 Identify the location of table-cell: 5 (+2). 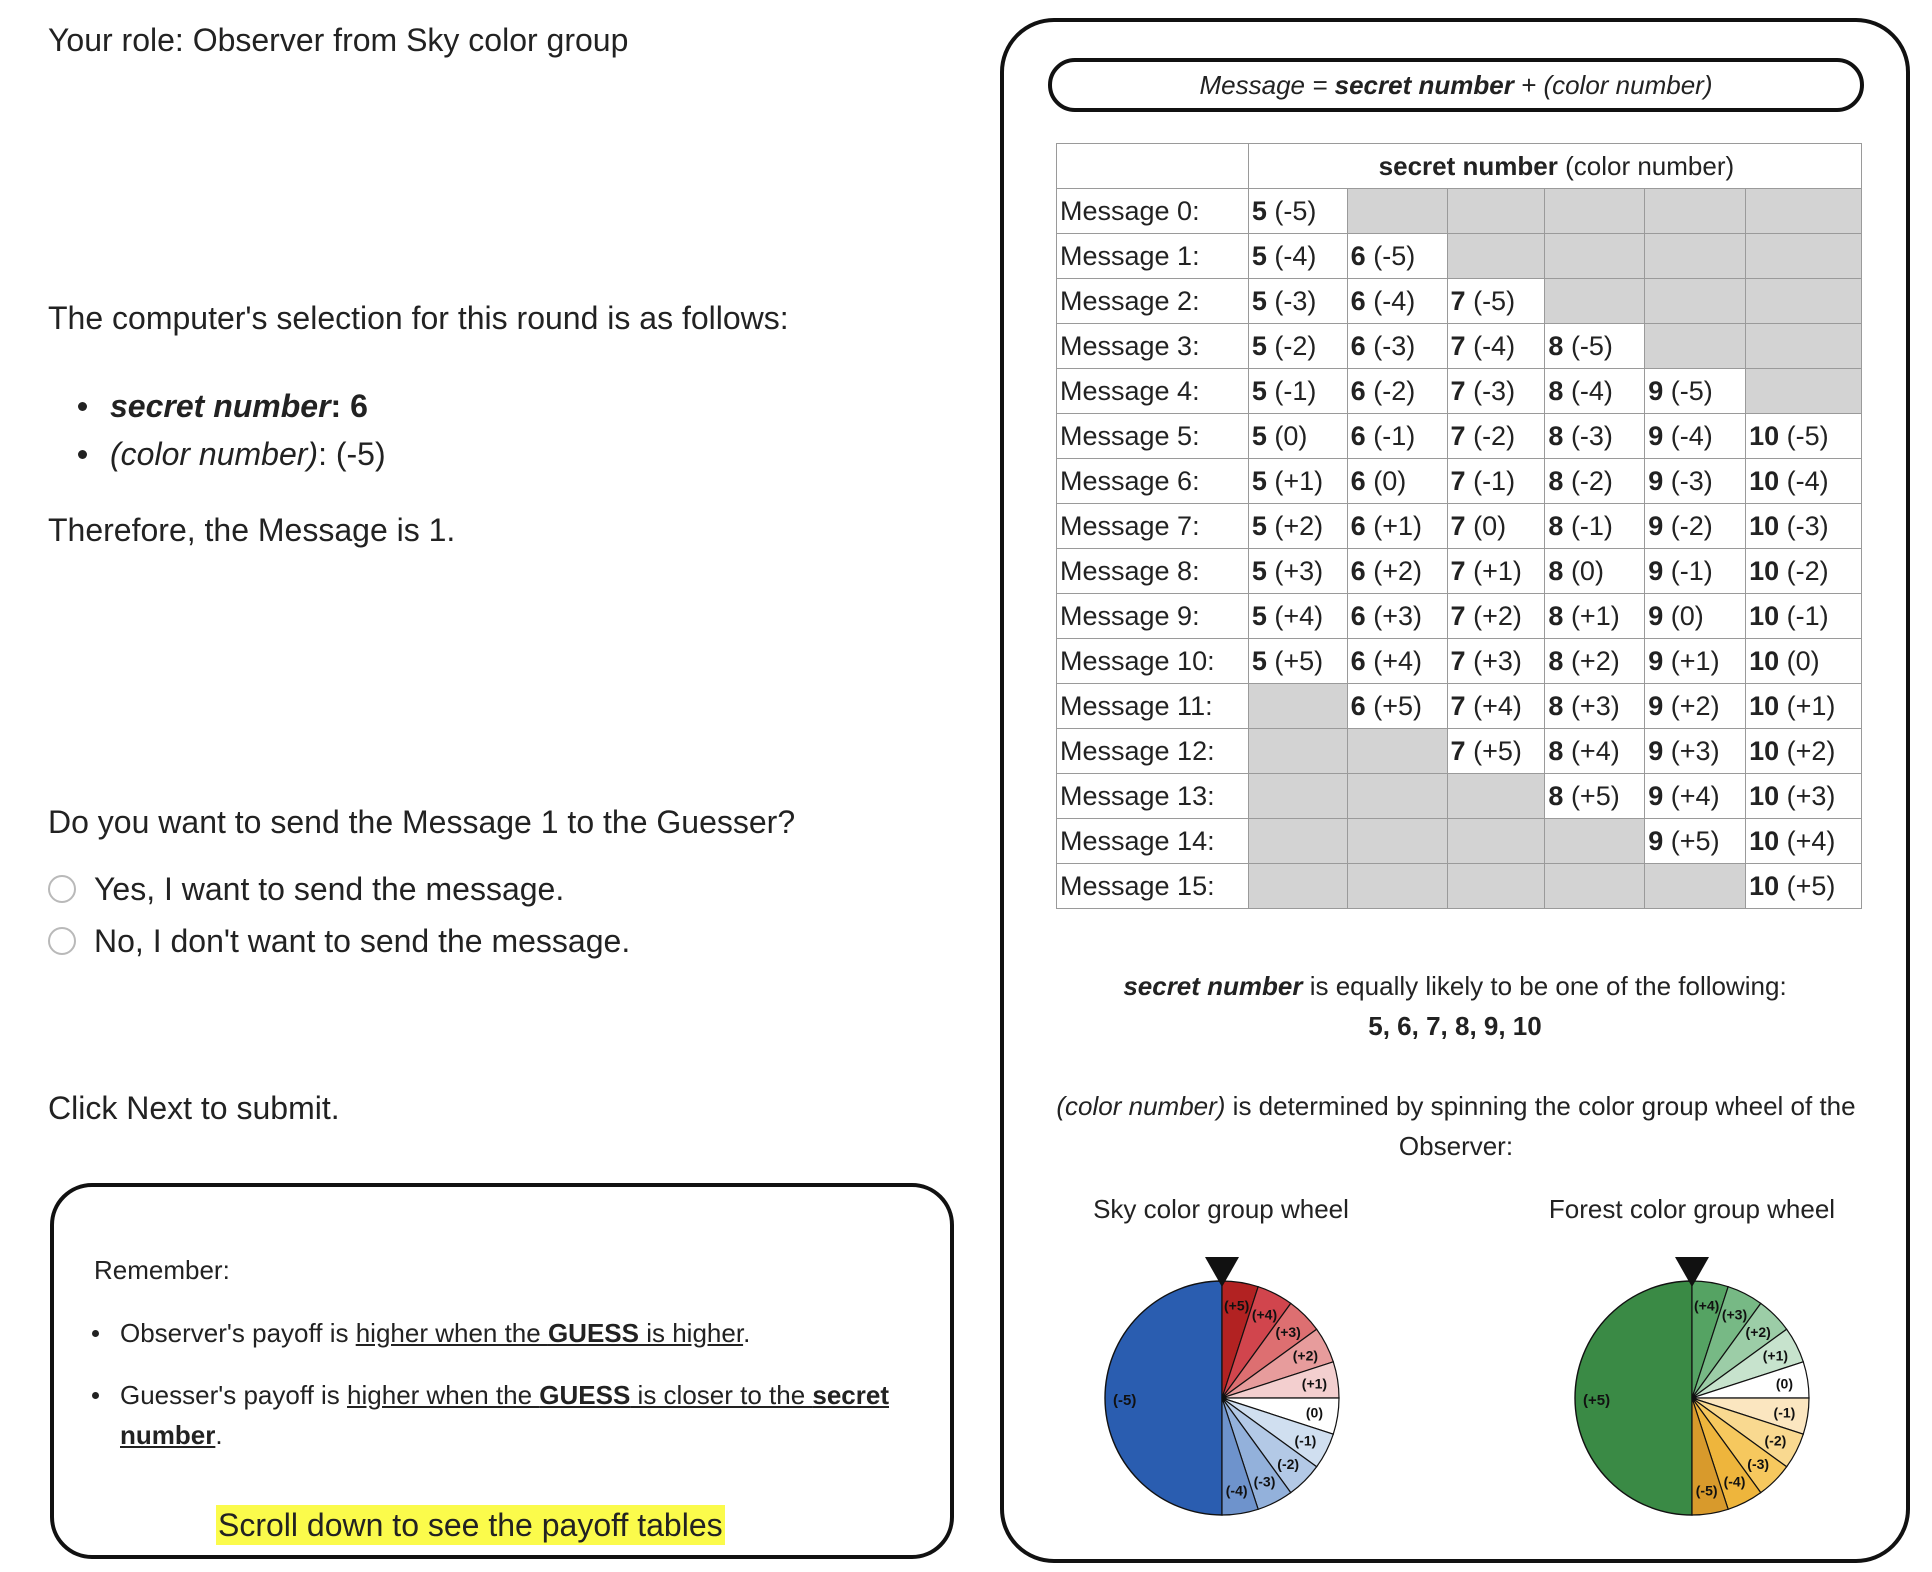
(1297, 526).